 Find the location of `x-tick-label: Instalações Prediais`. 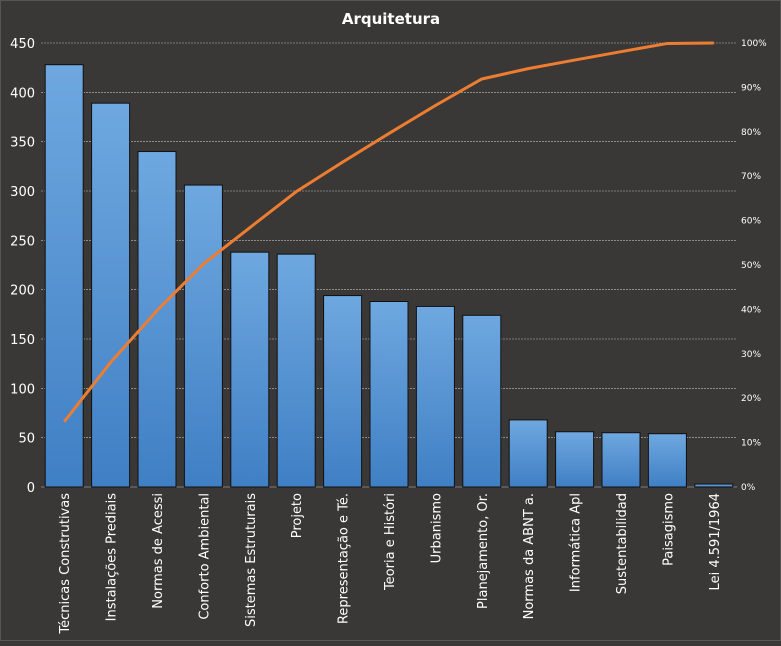

x-tick-label: Instalações Prediais is located at coordinates (112, 557).